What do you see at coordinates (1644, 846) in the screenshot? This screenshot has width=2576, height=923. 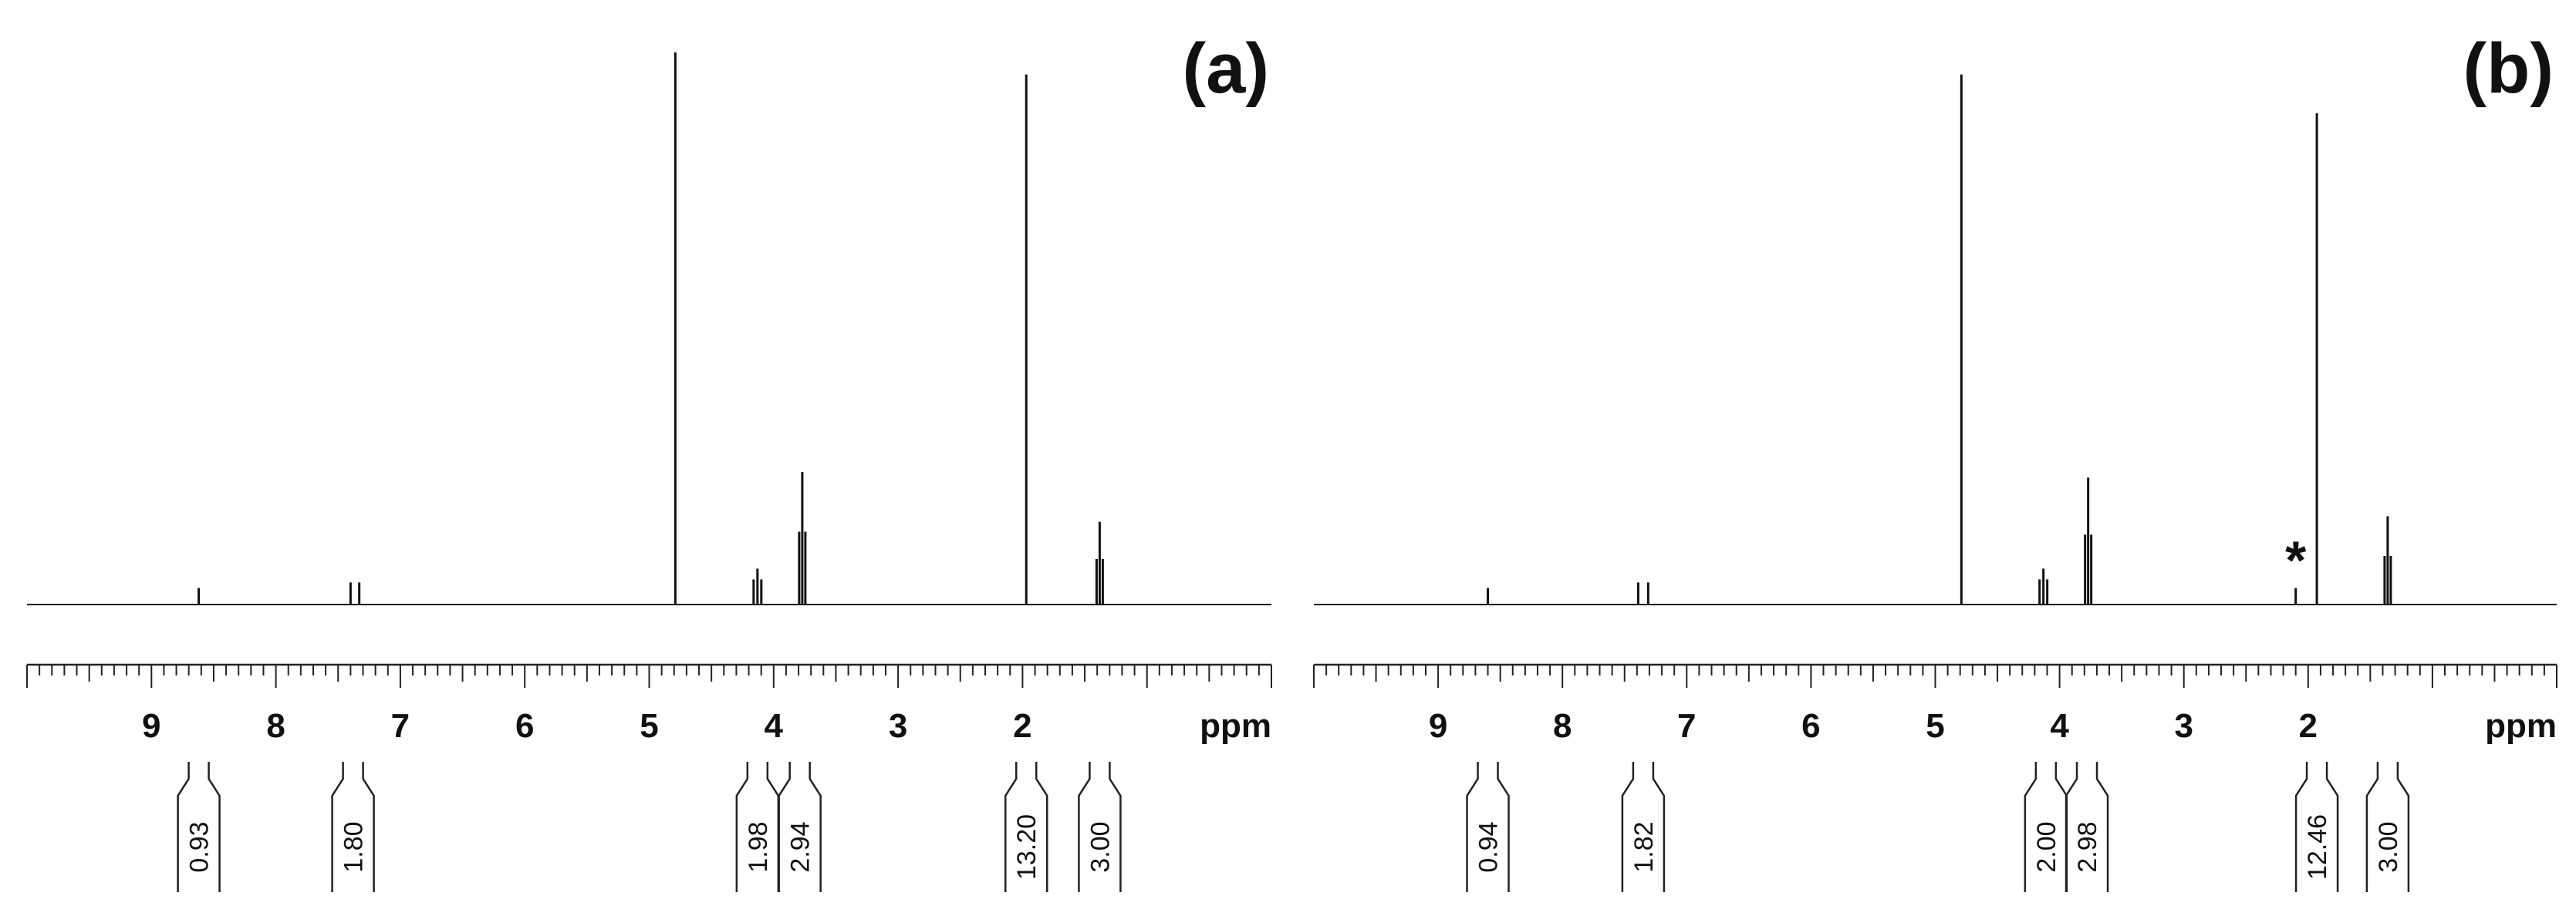 I see `integral-value: 1.82` at bounding box center [1644, 846].